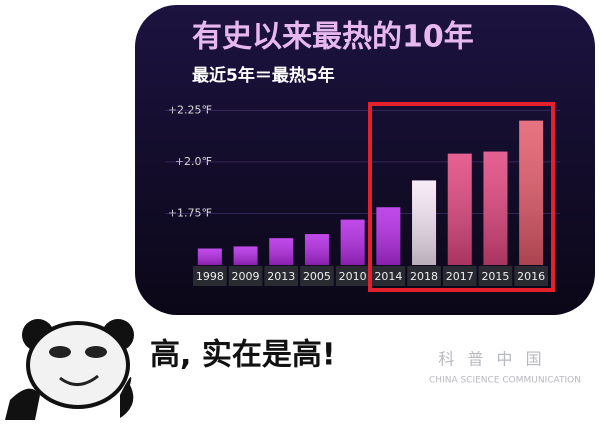  Describe the element at coordinates (491, 359) in the screenshot. I see `watermark-title: 科 普 中 国` at that location.